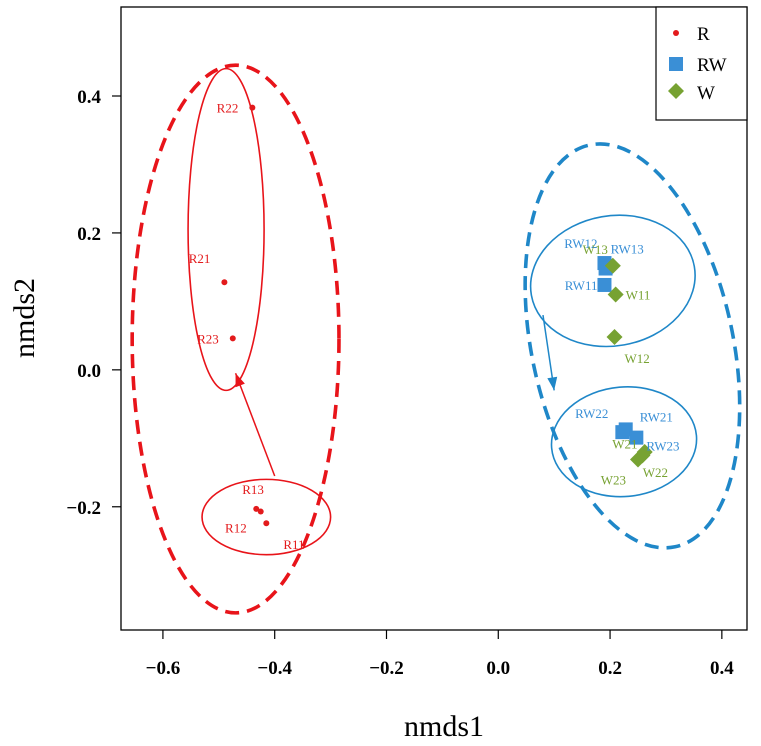 The width and height of the screenshot is (761, 746). I want to click on x-tick-label: −0.2, so click(386, 668).